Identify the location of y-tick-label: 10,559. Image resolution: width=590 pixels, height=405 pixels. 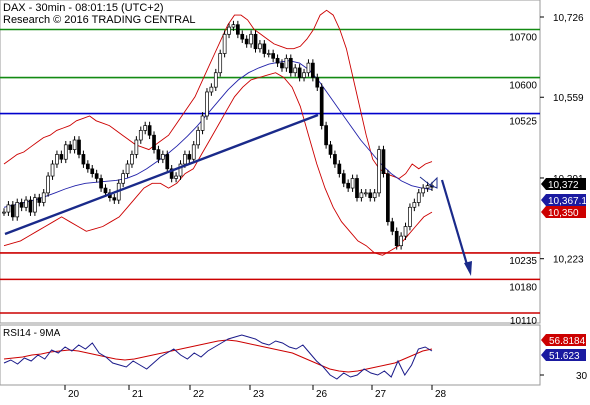
(568, 98).